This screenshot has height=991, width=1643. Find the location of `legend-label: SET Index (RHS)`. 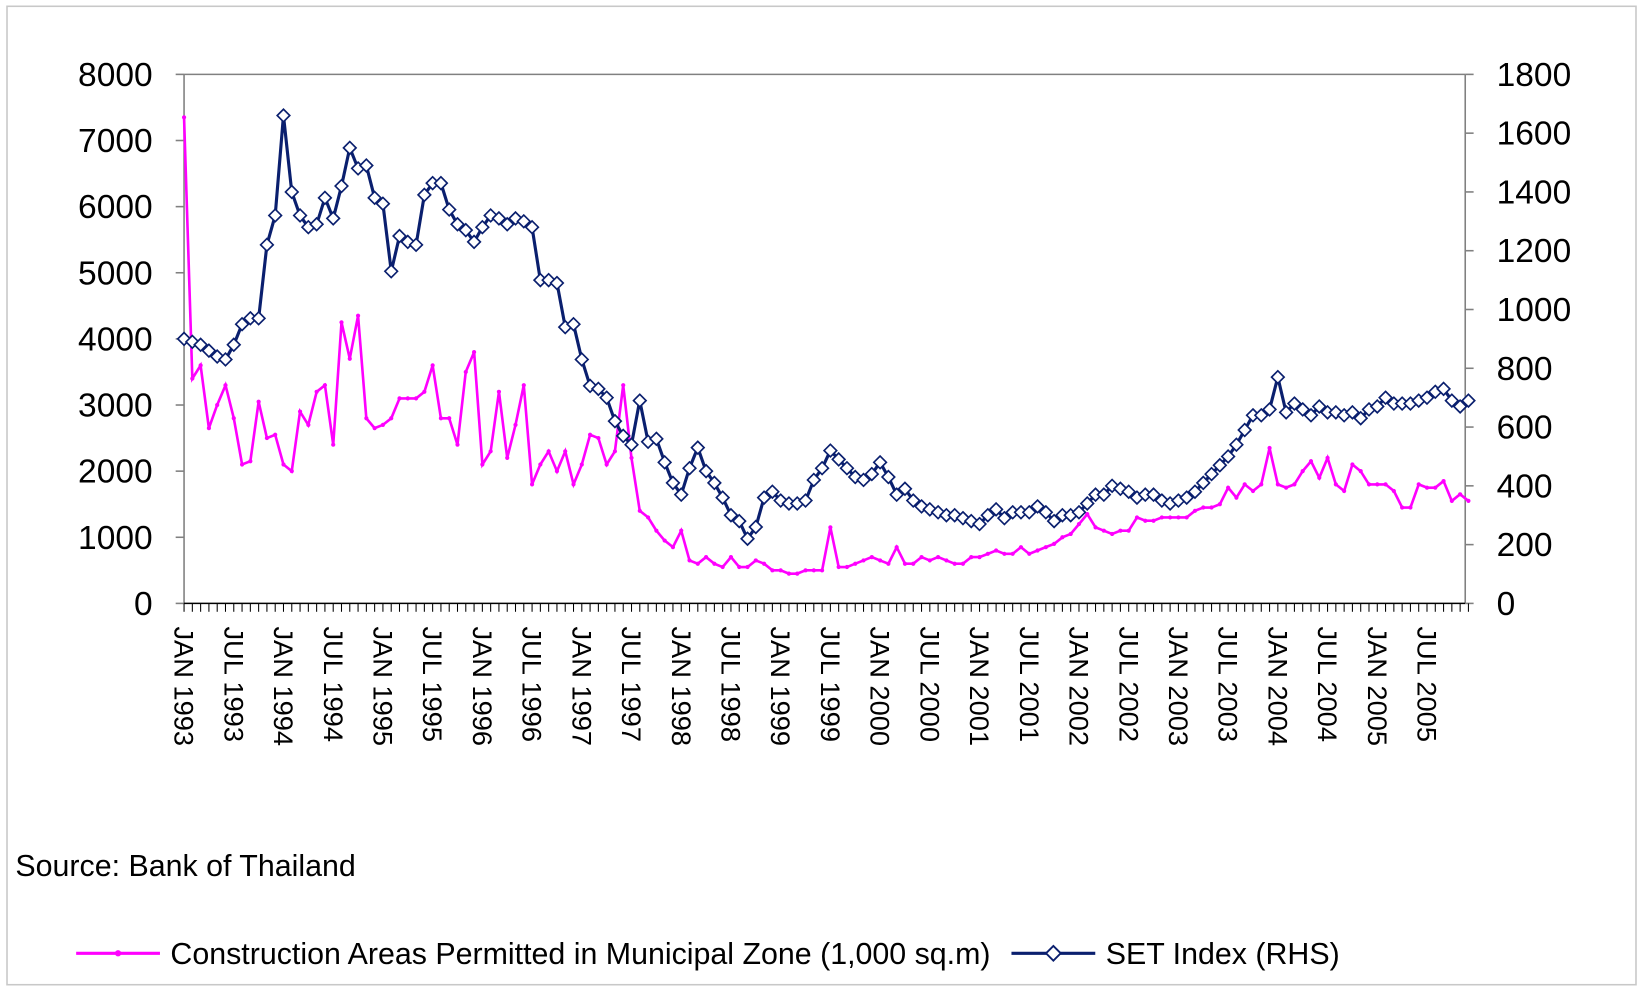

legend-label: SET Index (RHS) is located at coordinates (1223, 954).